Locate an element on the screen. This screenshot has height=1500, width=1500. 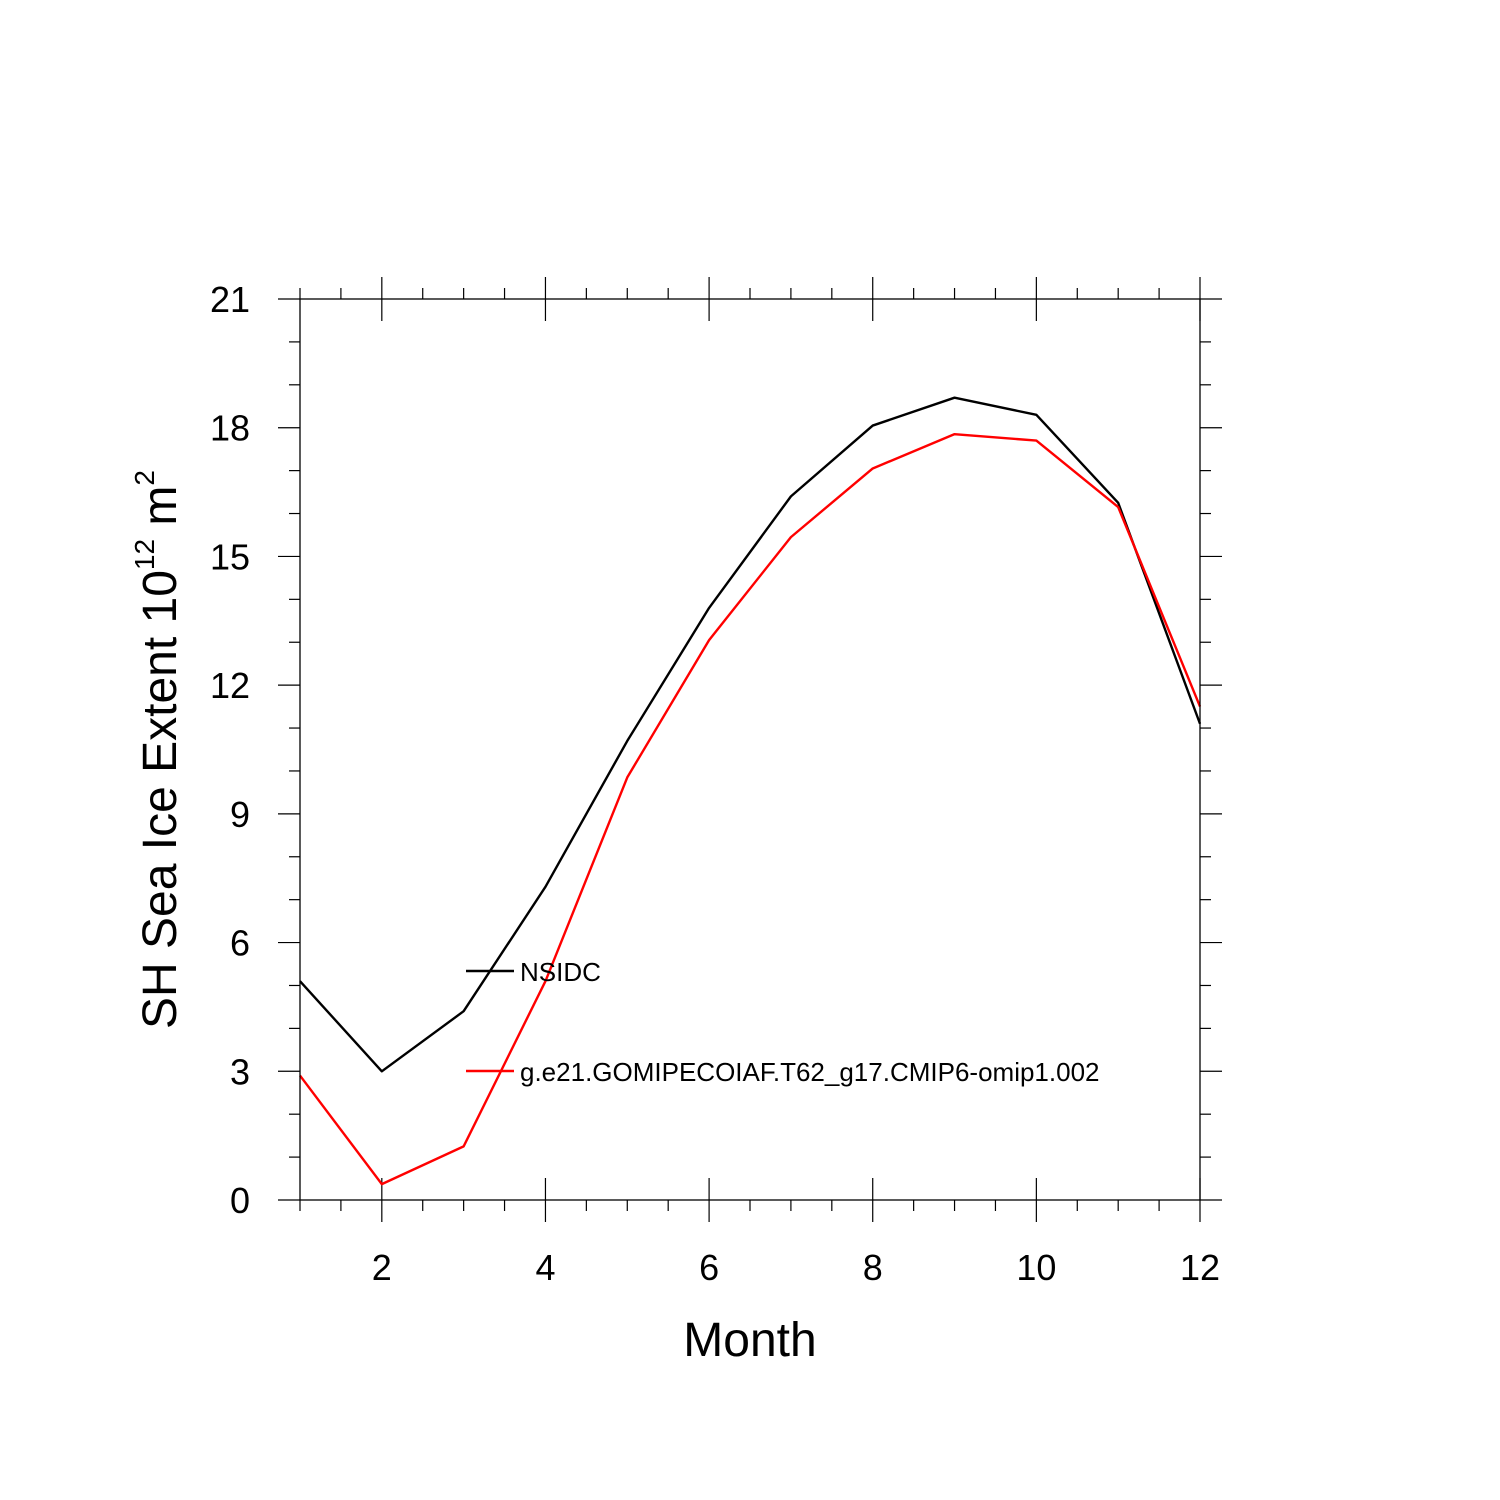
y-tick-label: 12 is located at coordinates (230, 685).